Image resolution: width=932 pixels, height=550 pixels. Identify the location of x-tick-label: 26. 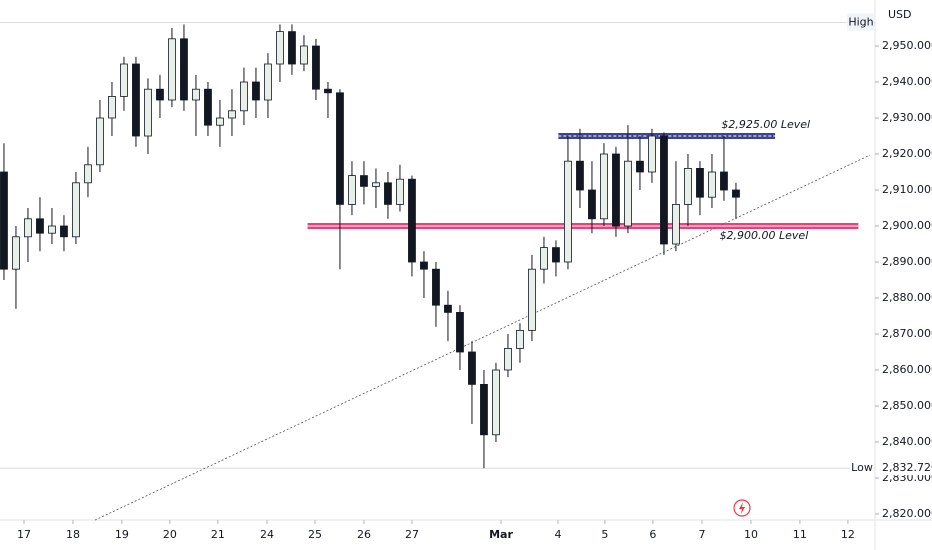
(364, 534).